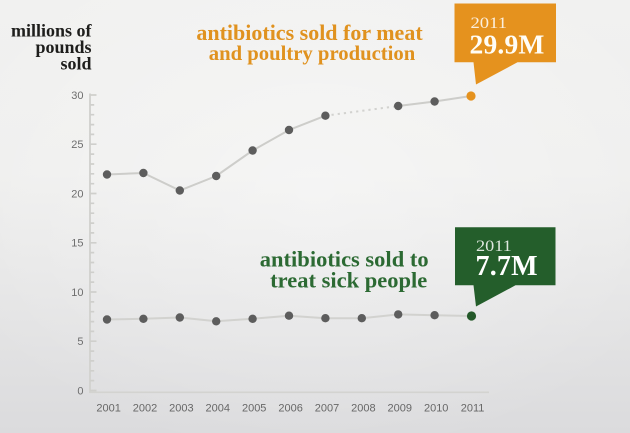 This screenshot has height=433, width=630. What do you see at coordinates (145, 409) in the screenshot?
I see `svg-text: 2002` at bounding box center [145, 409].